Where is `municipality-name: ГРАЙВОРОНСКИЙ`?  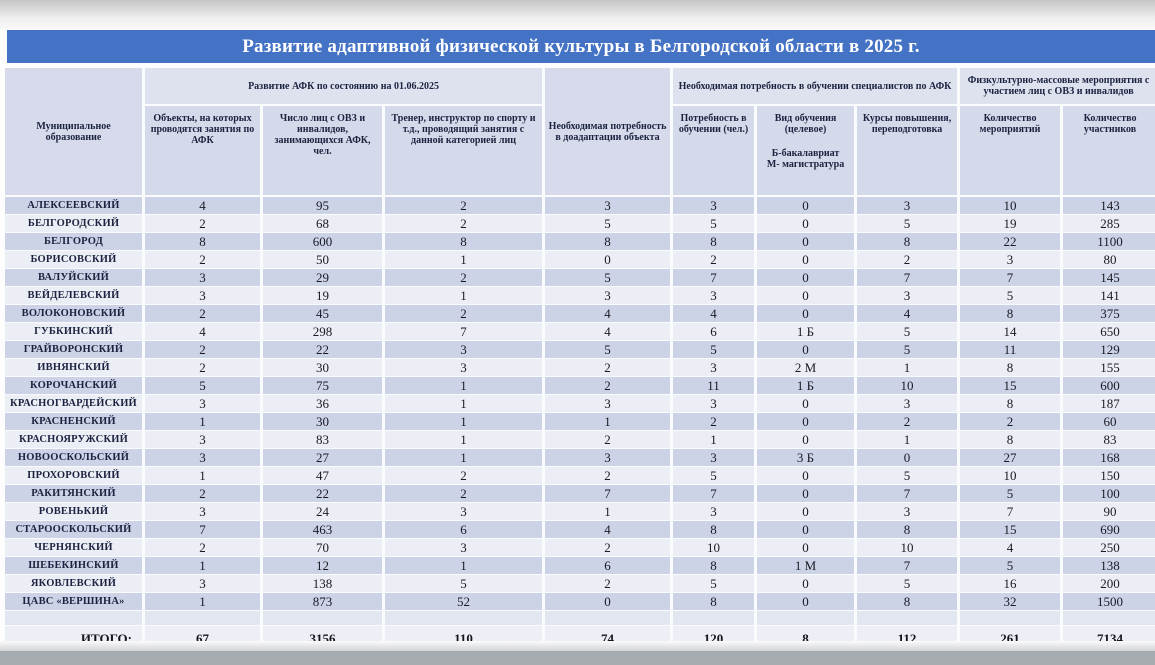 municipality-name: ГРАЙВОРОНСКИЙ is located at coordinates (75, 350).